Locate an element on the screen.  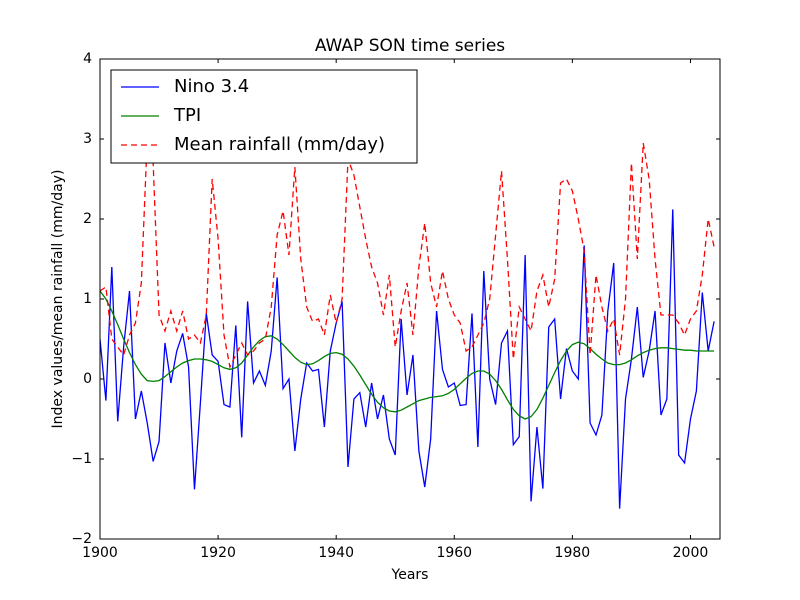
y-tick-label: 4 is located at coordinates (87, 59).